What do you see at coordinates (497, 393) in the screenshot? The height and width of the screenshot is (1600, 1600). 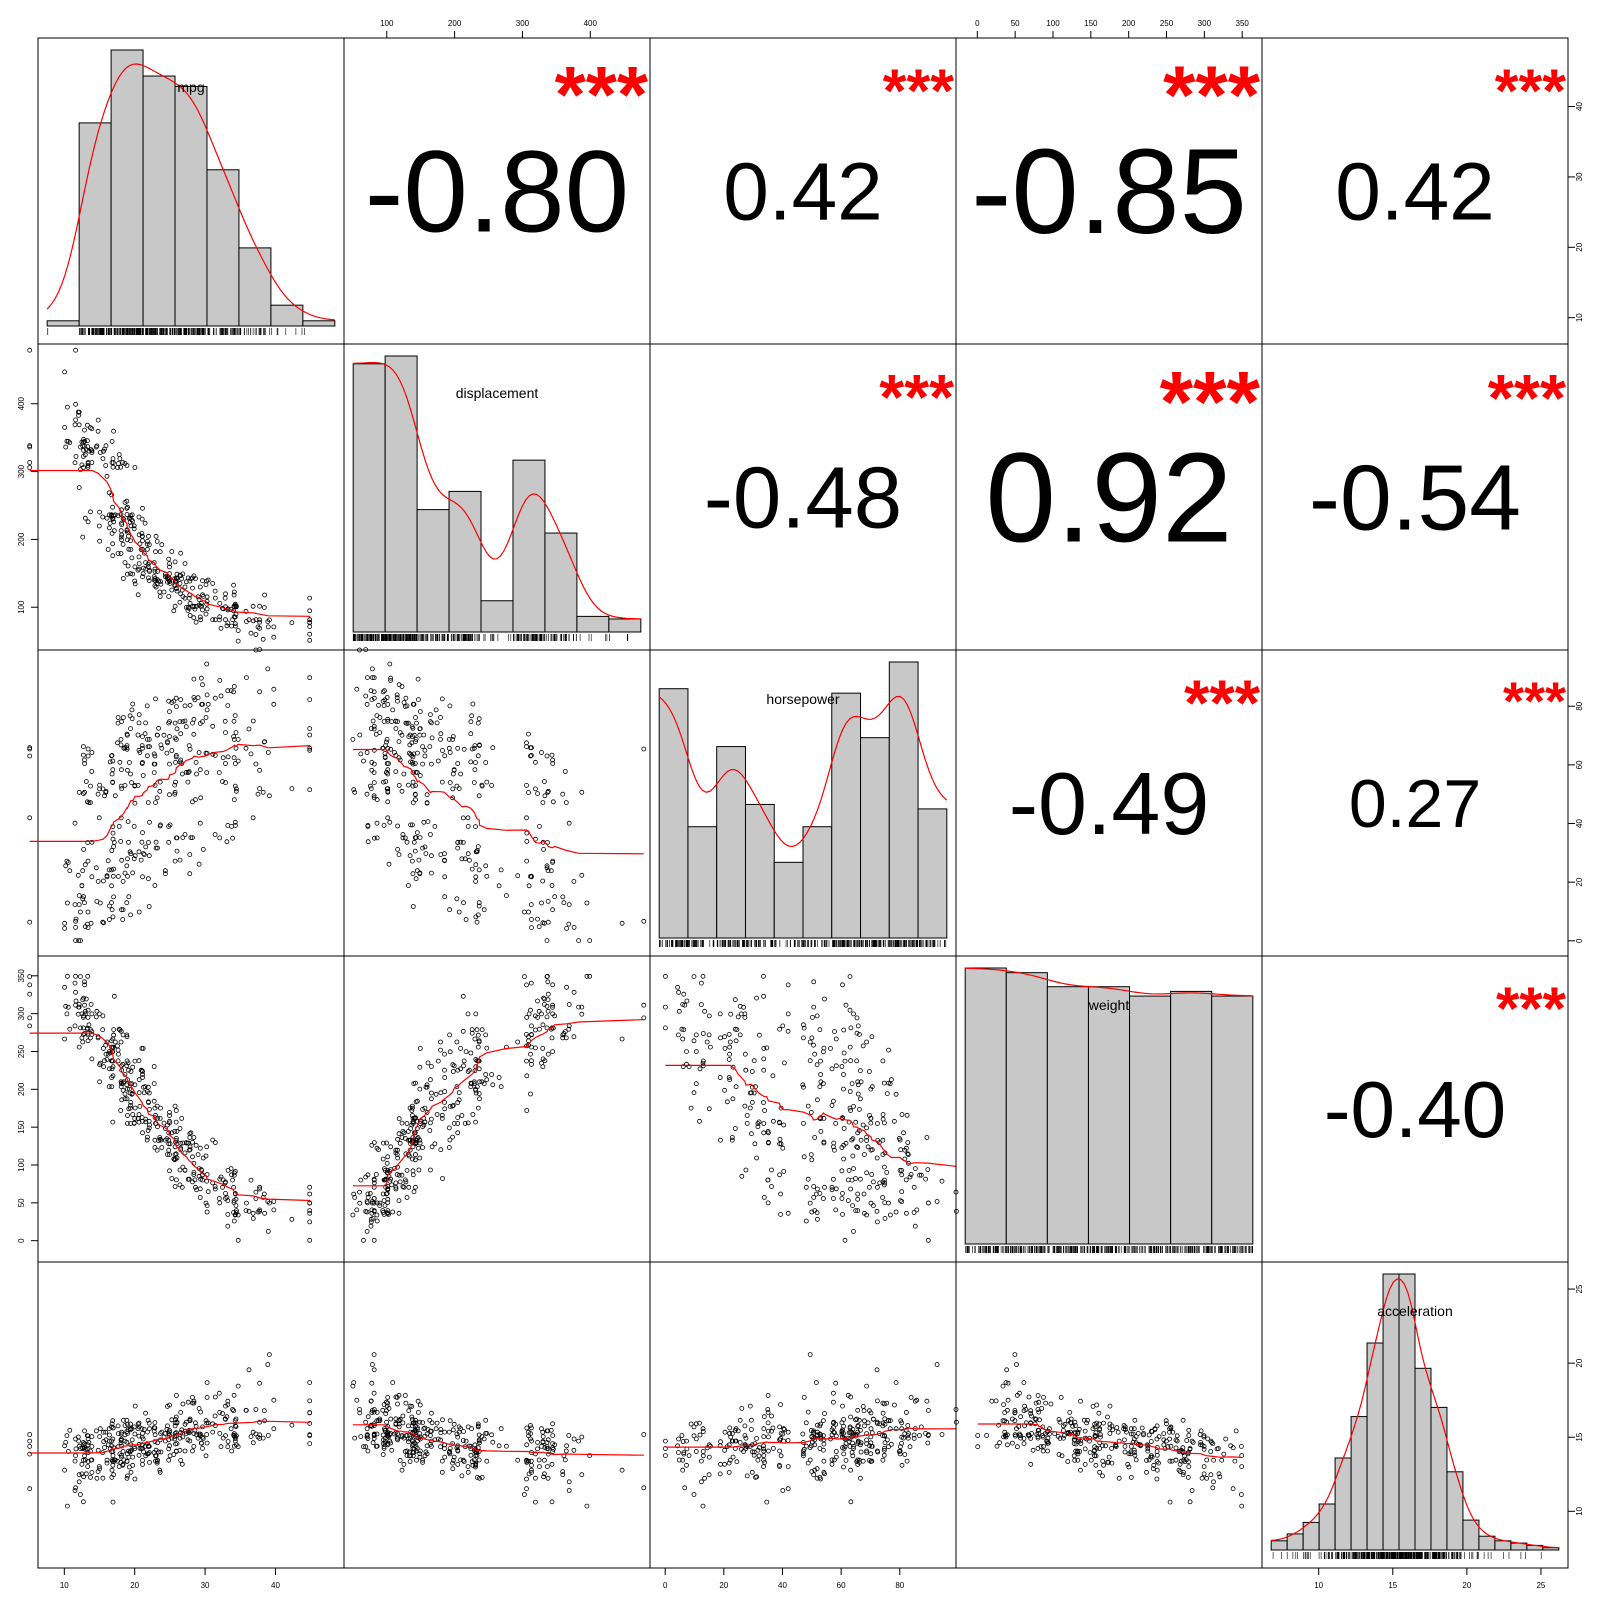 I see `variable-label: displacement` at bounding box center [497, 393].